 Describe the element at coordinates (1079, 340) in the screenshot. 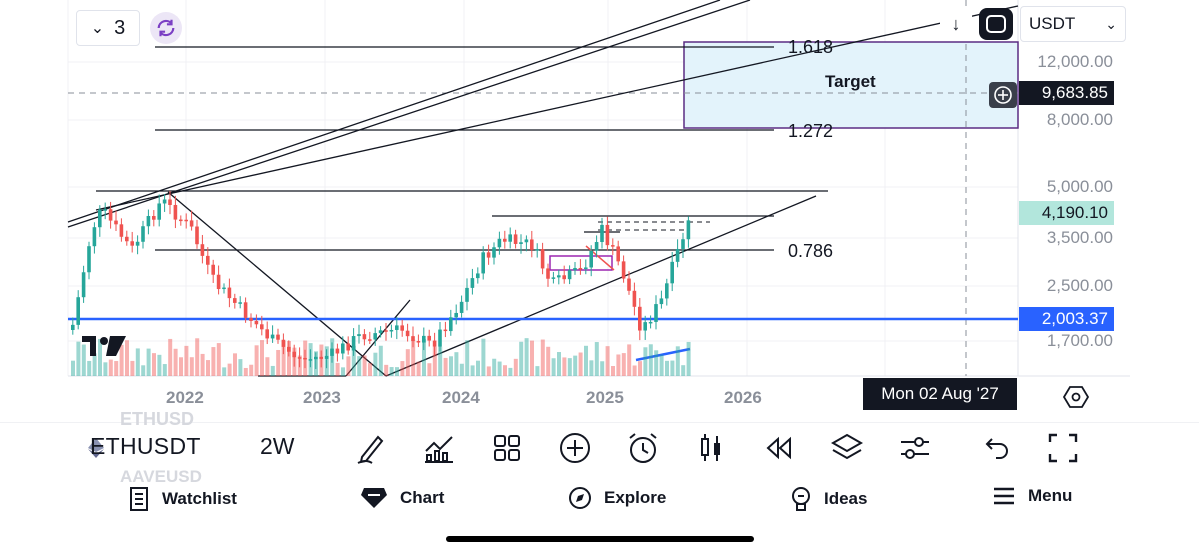

I see `price-label-1700: 1,700.00` at that location.